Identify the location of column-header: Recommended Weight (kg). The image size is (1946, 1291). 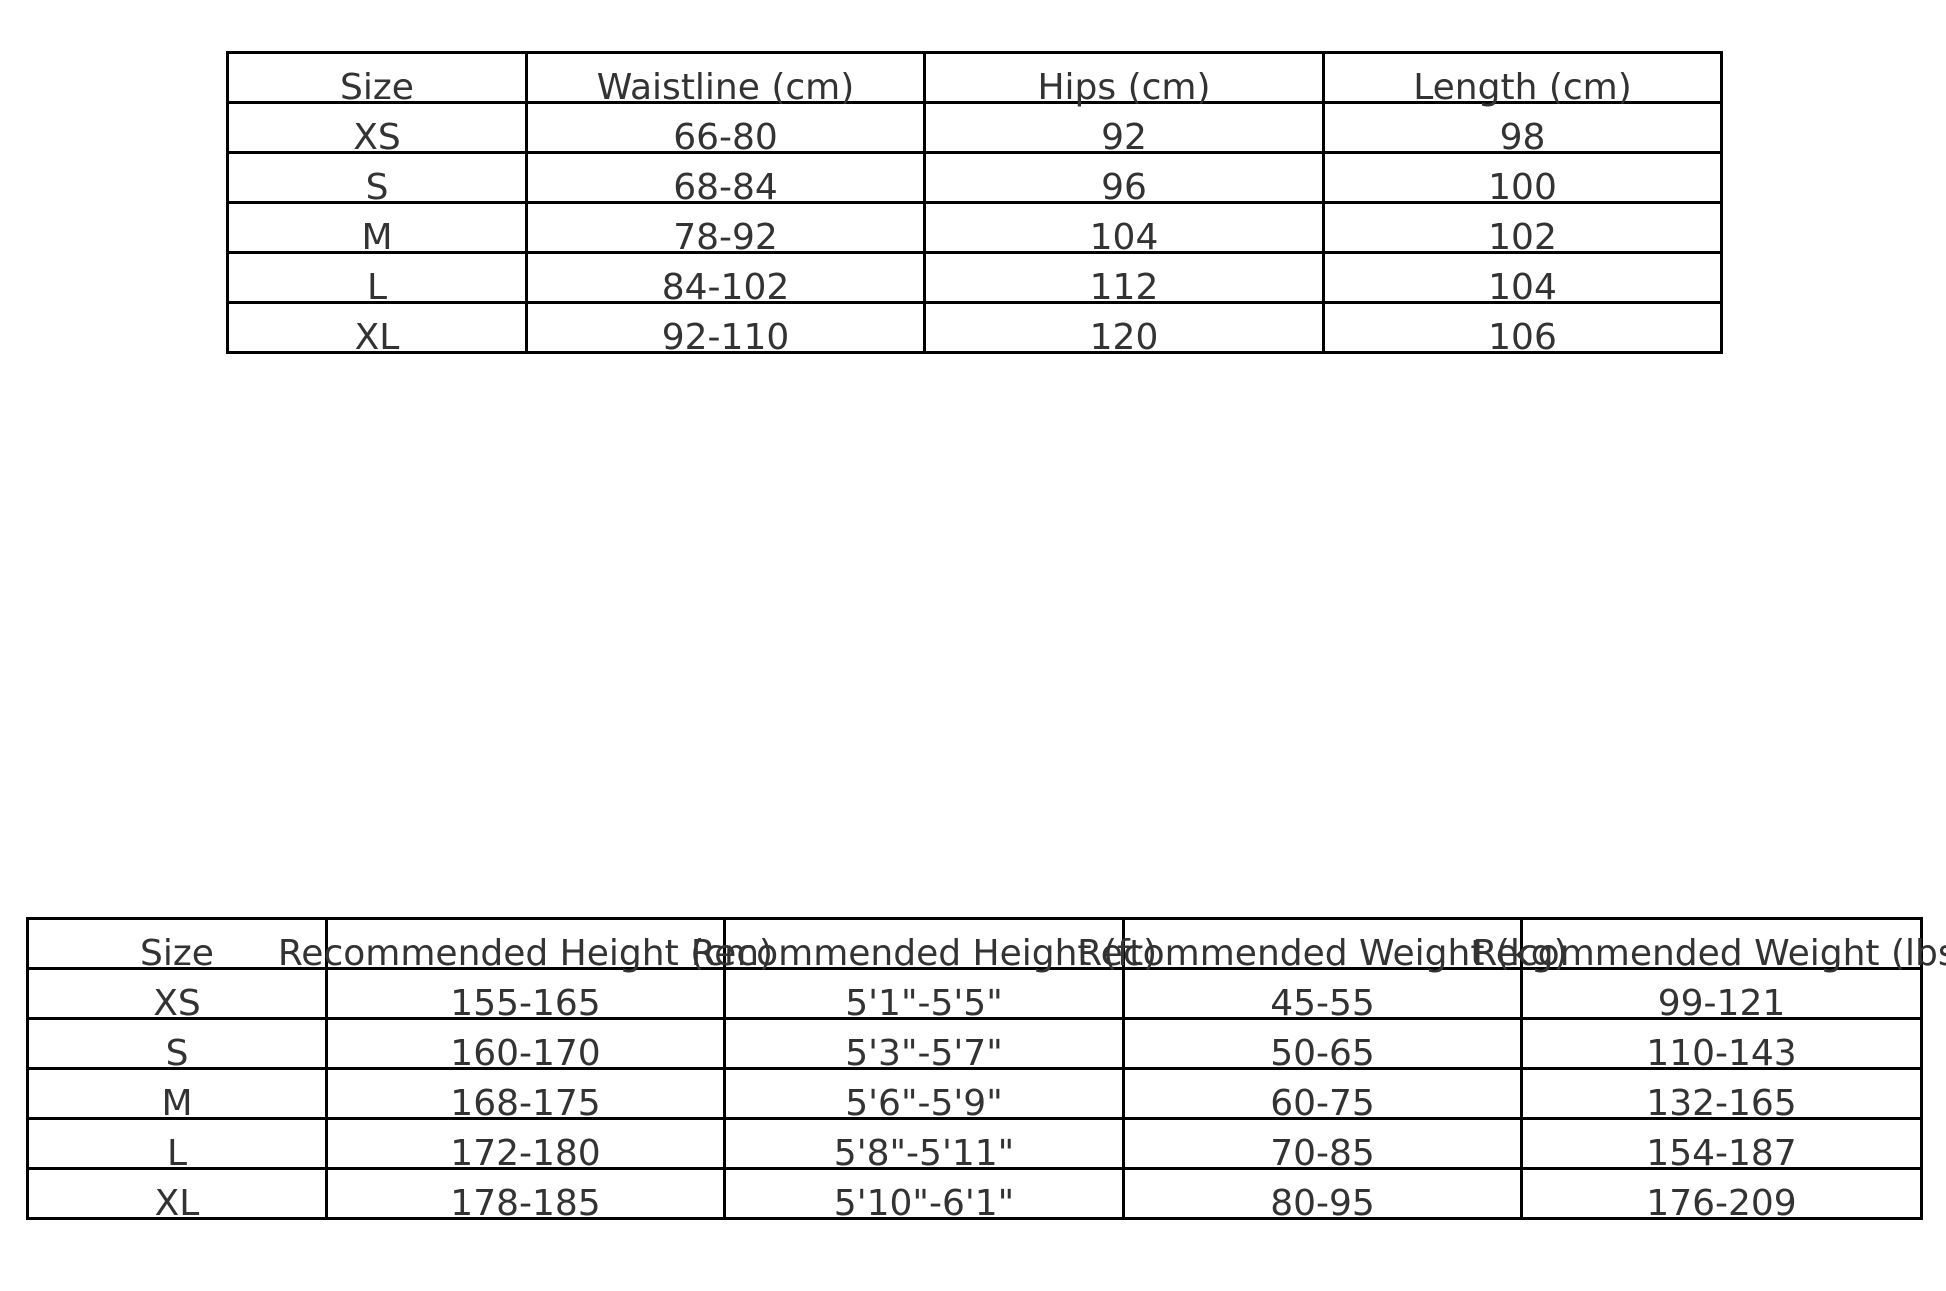
(1322, 945).